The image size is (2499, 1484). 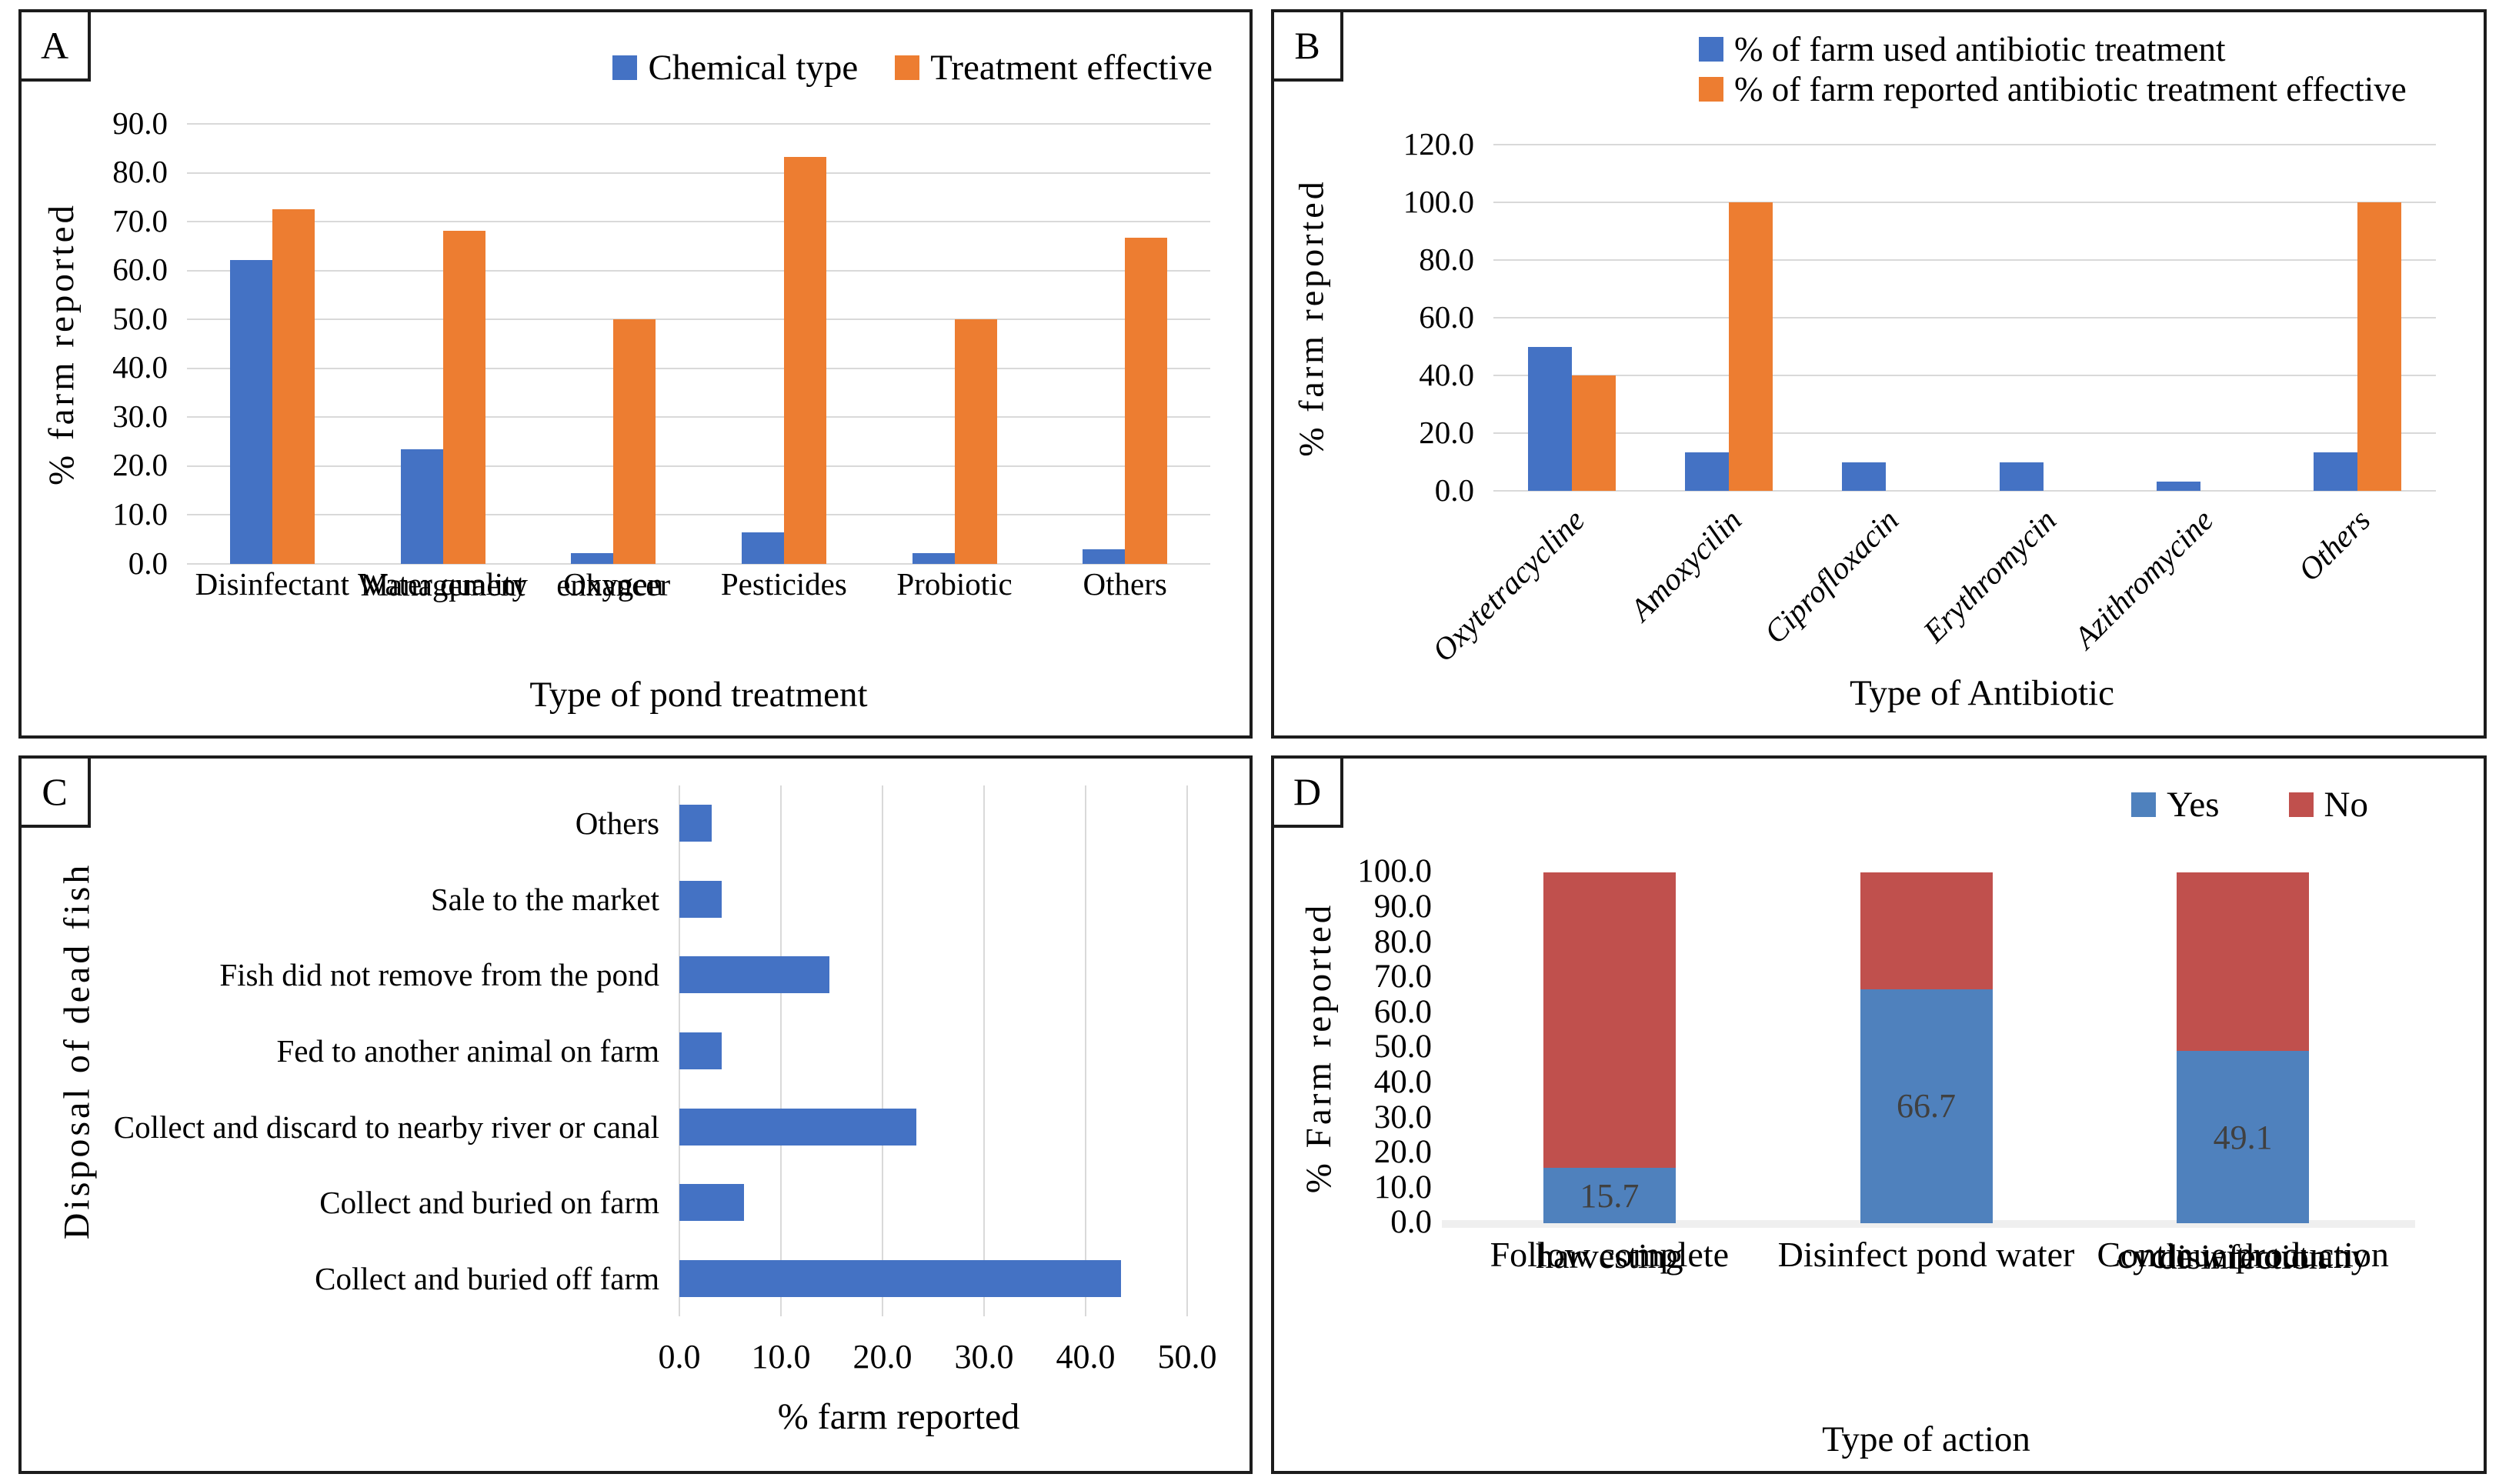 What do you see at coordinates (544, 899) in the screenshot?
I see `y-category-sale-to-the-market: Sale to the market` at bounding box center [544, 899].